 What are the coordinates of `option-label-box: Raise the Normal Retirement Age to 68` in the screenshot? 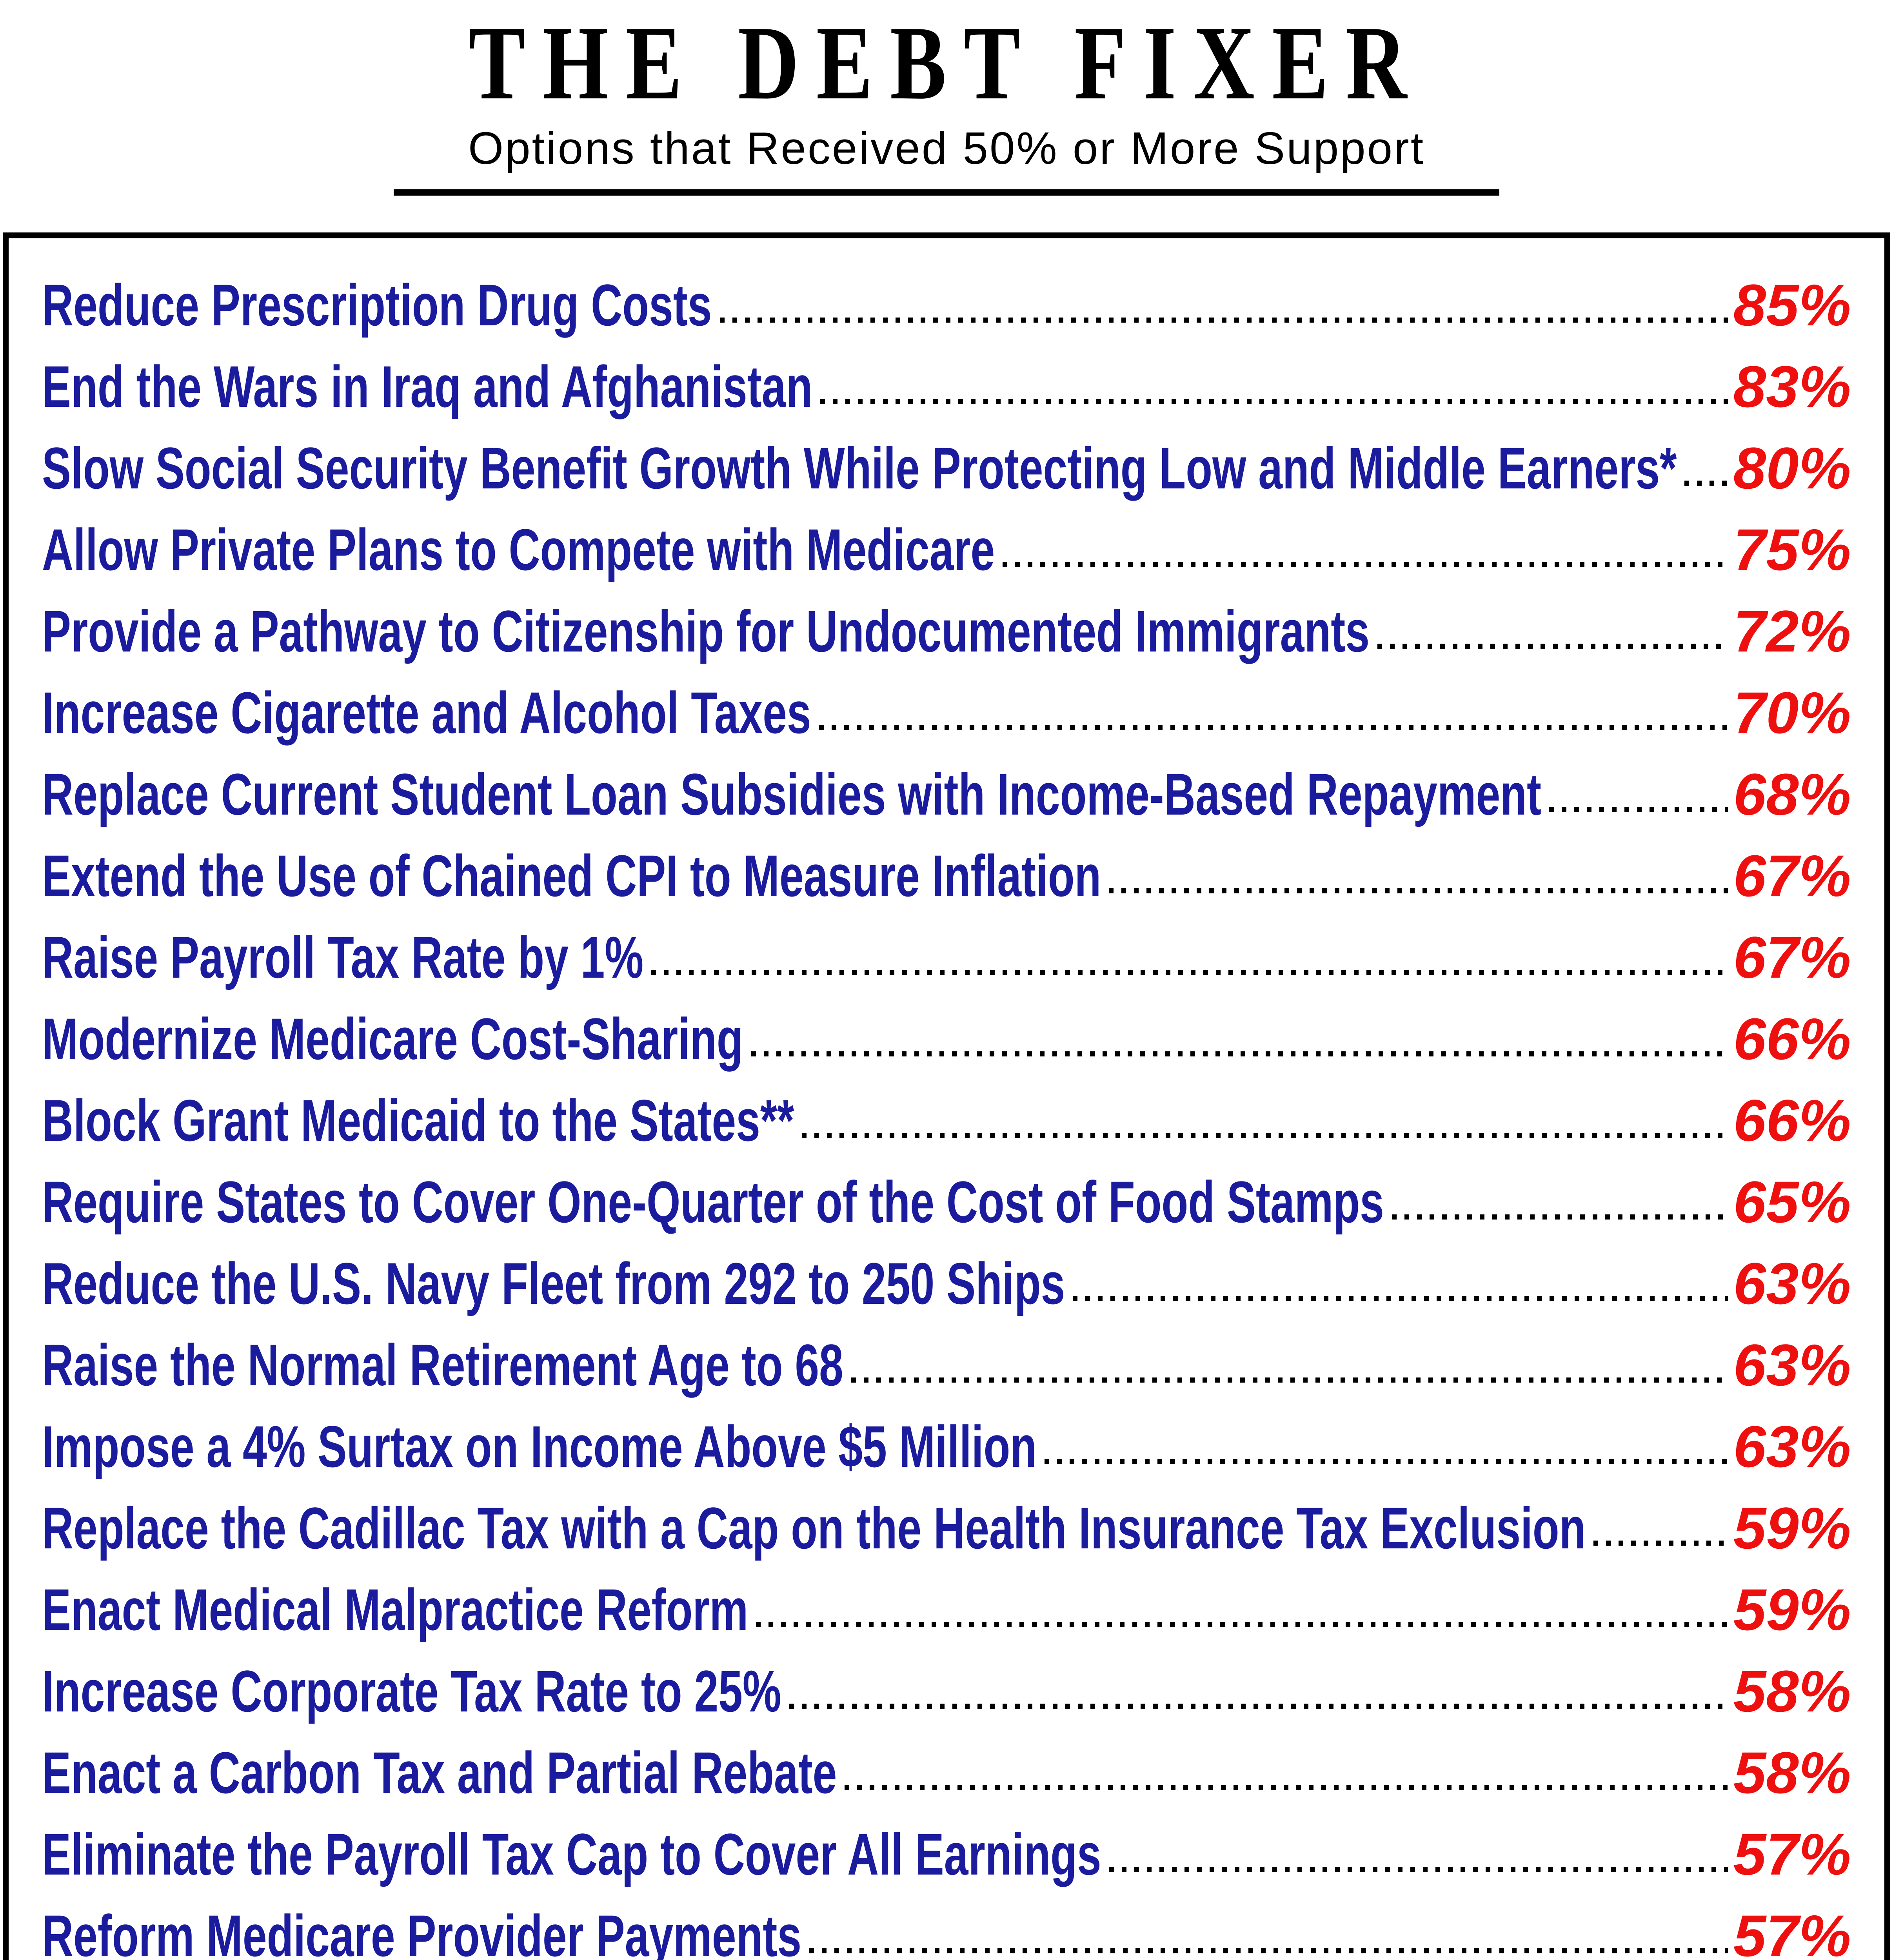 It's located at (443, 1365).